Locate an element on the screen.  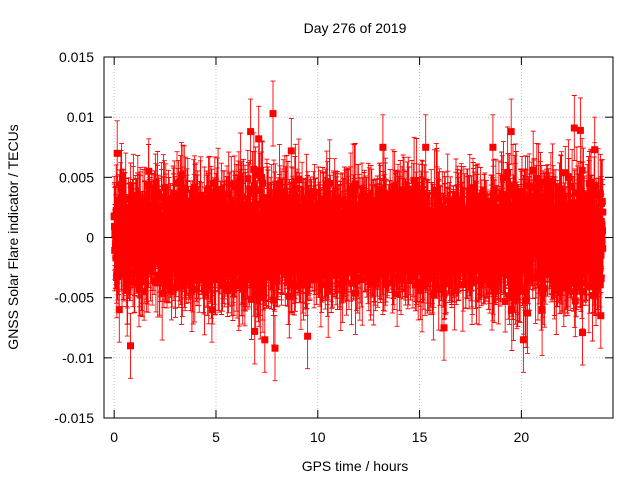
y-tick-label: -0.005 is located at coordinates (74, 298).